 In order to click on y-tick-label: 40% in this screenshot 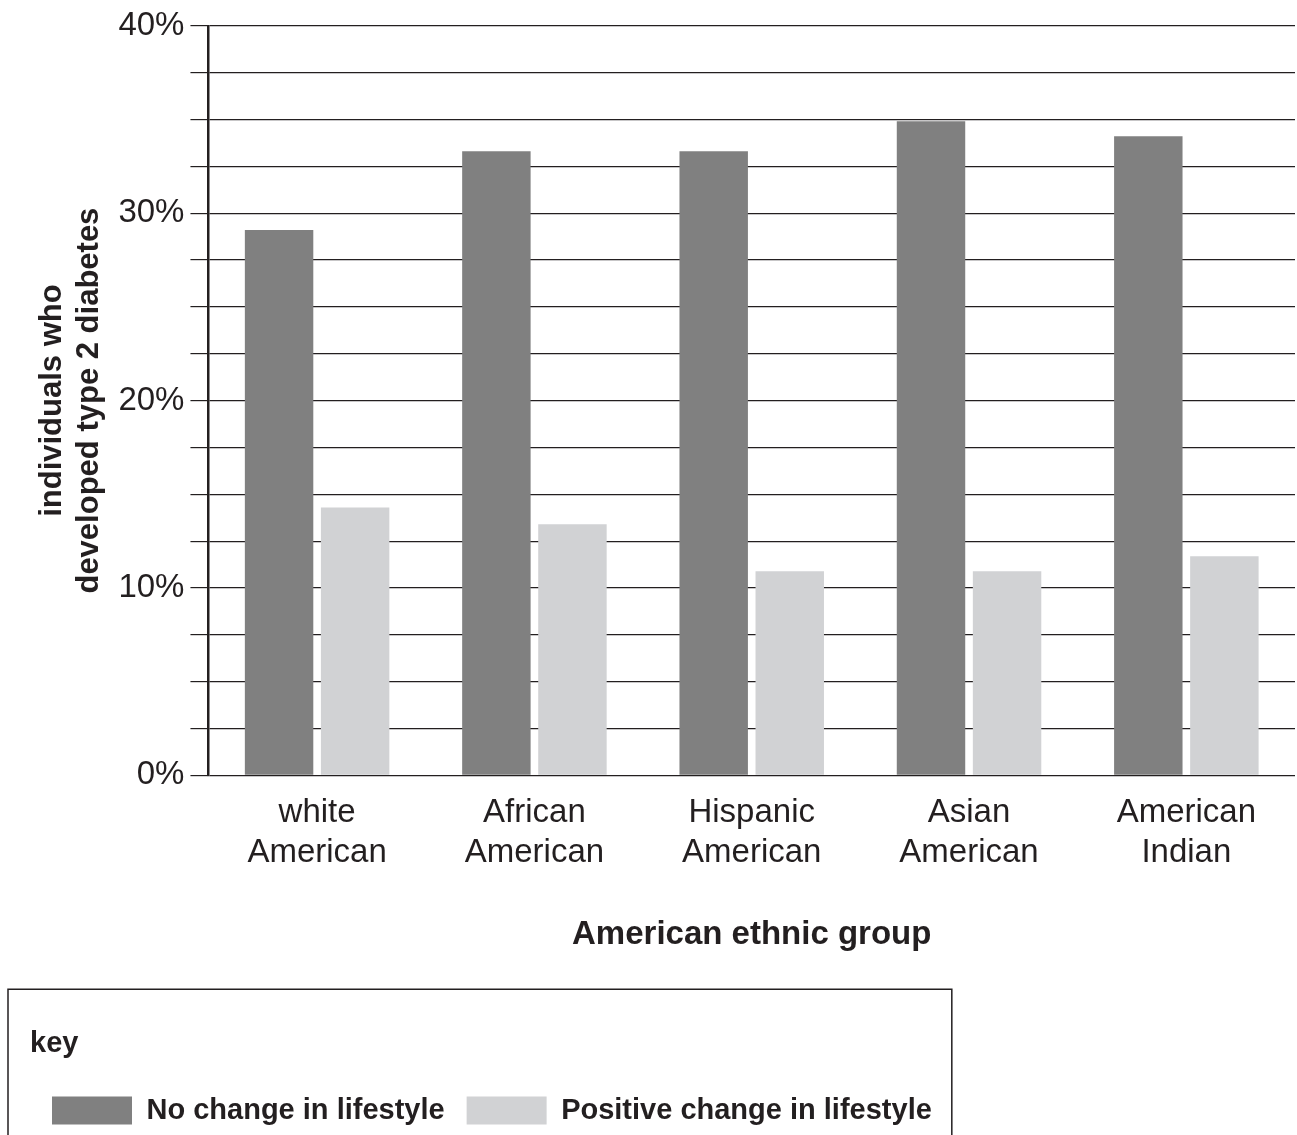, I will do `click(151, 23)`.